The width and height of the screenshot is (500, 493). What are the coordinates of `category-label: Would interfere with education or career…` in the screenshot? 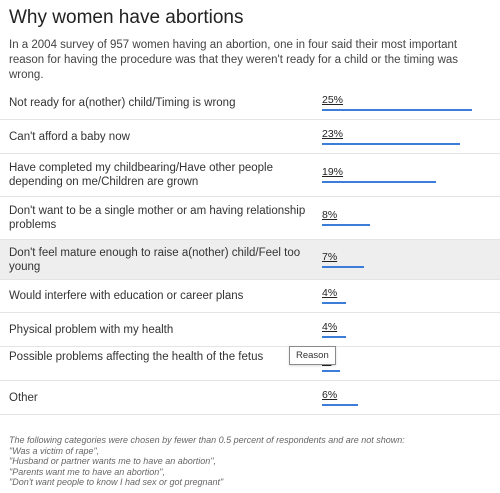 It's located at (126, 296).